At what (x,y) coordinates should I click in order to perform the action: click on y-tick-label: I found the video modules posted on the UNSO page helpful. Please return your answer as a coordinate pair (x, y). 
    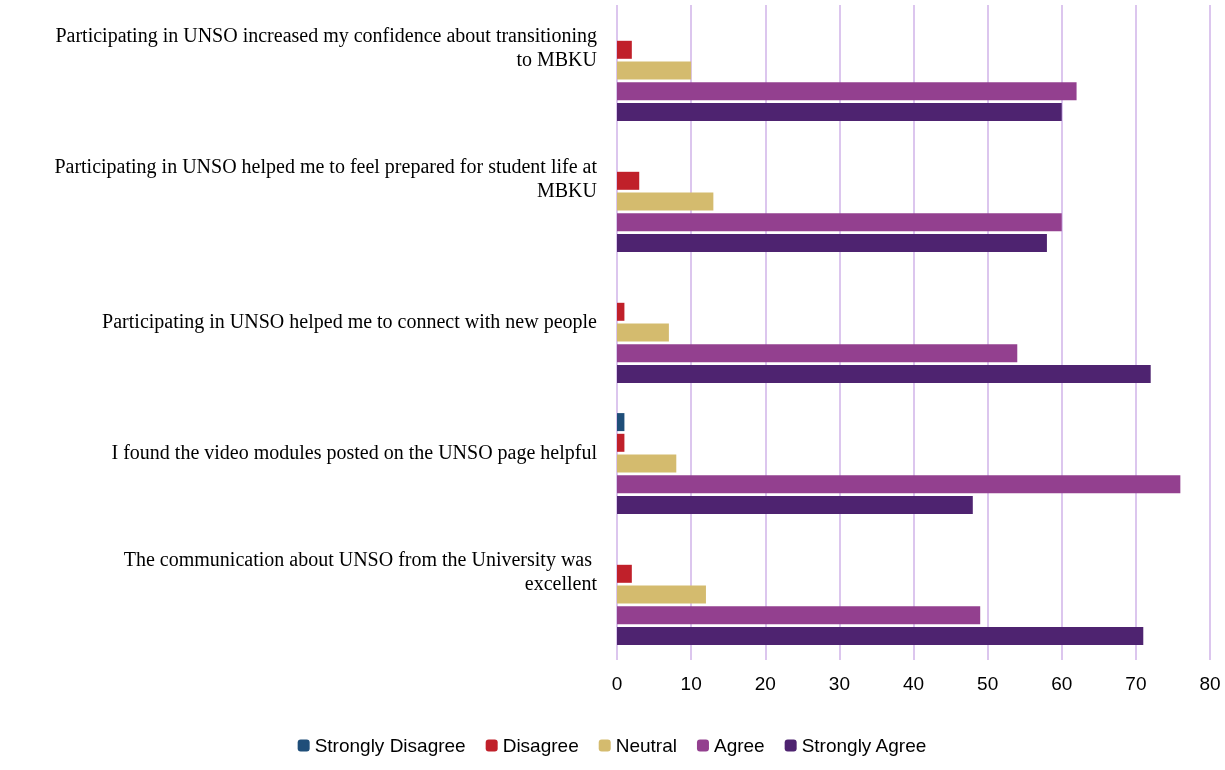
    Looking at the image, I should click on (354, 452).